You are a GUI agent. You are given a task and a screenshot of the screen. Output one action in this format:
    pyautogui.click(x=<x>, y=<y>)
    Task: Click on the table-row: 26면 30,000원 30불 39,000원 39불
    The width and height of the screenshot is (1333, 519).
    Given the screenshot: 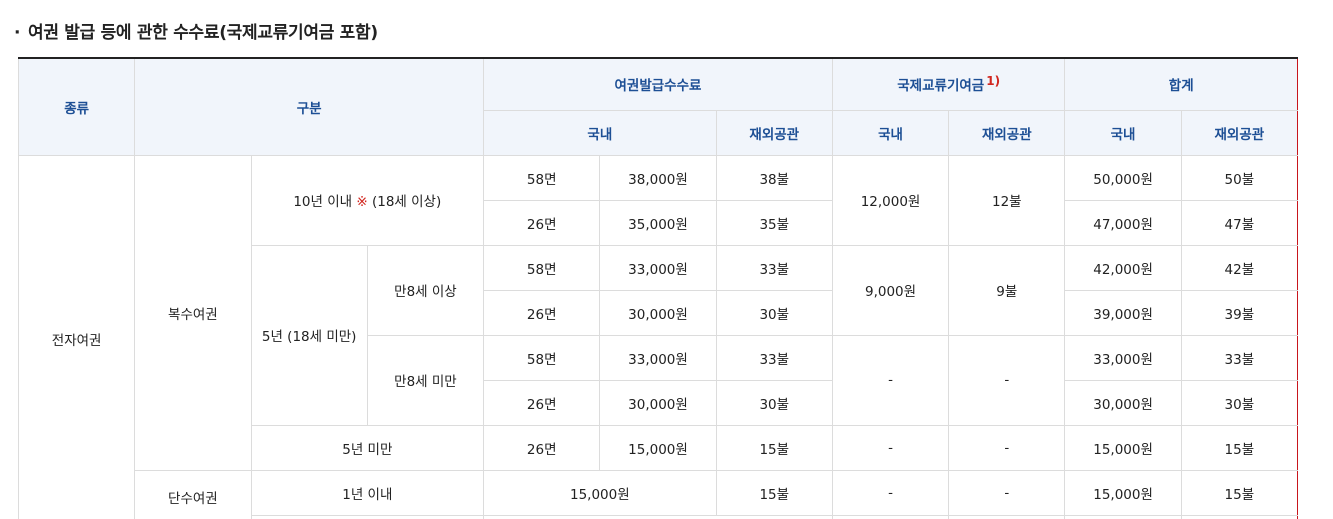 What is the action you would take?
    pyautogui.click(x=659, y=312)
    